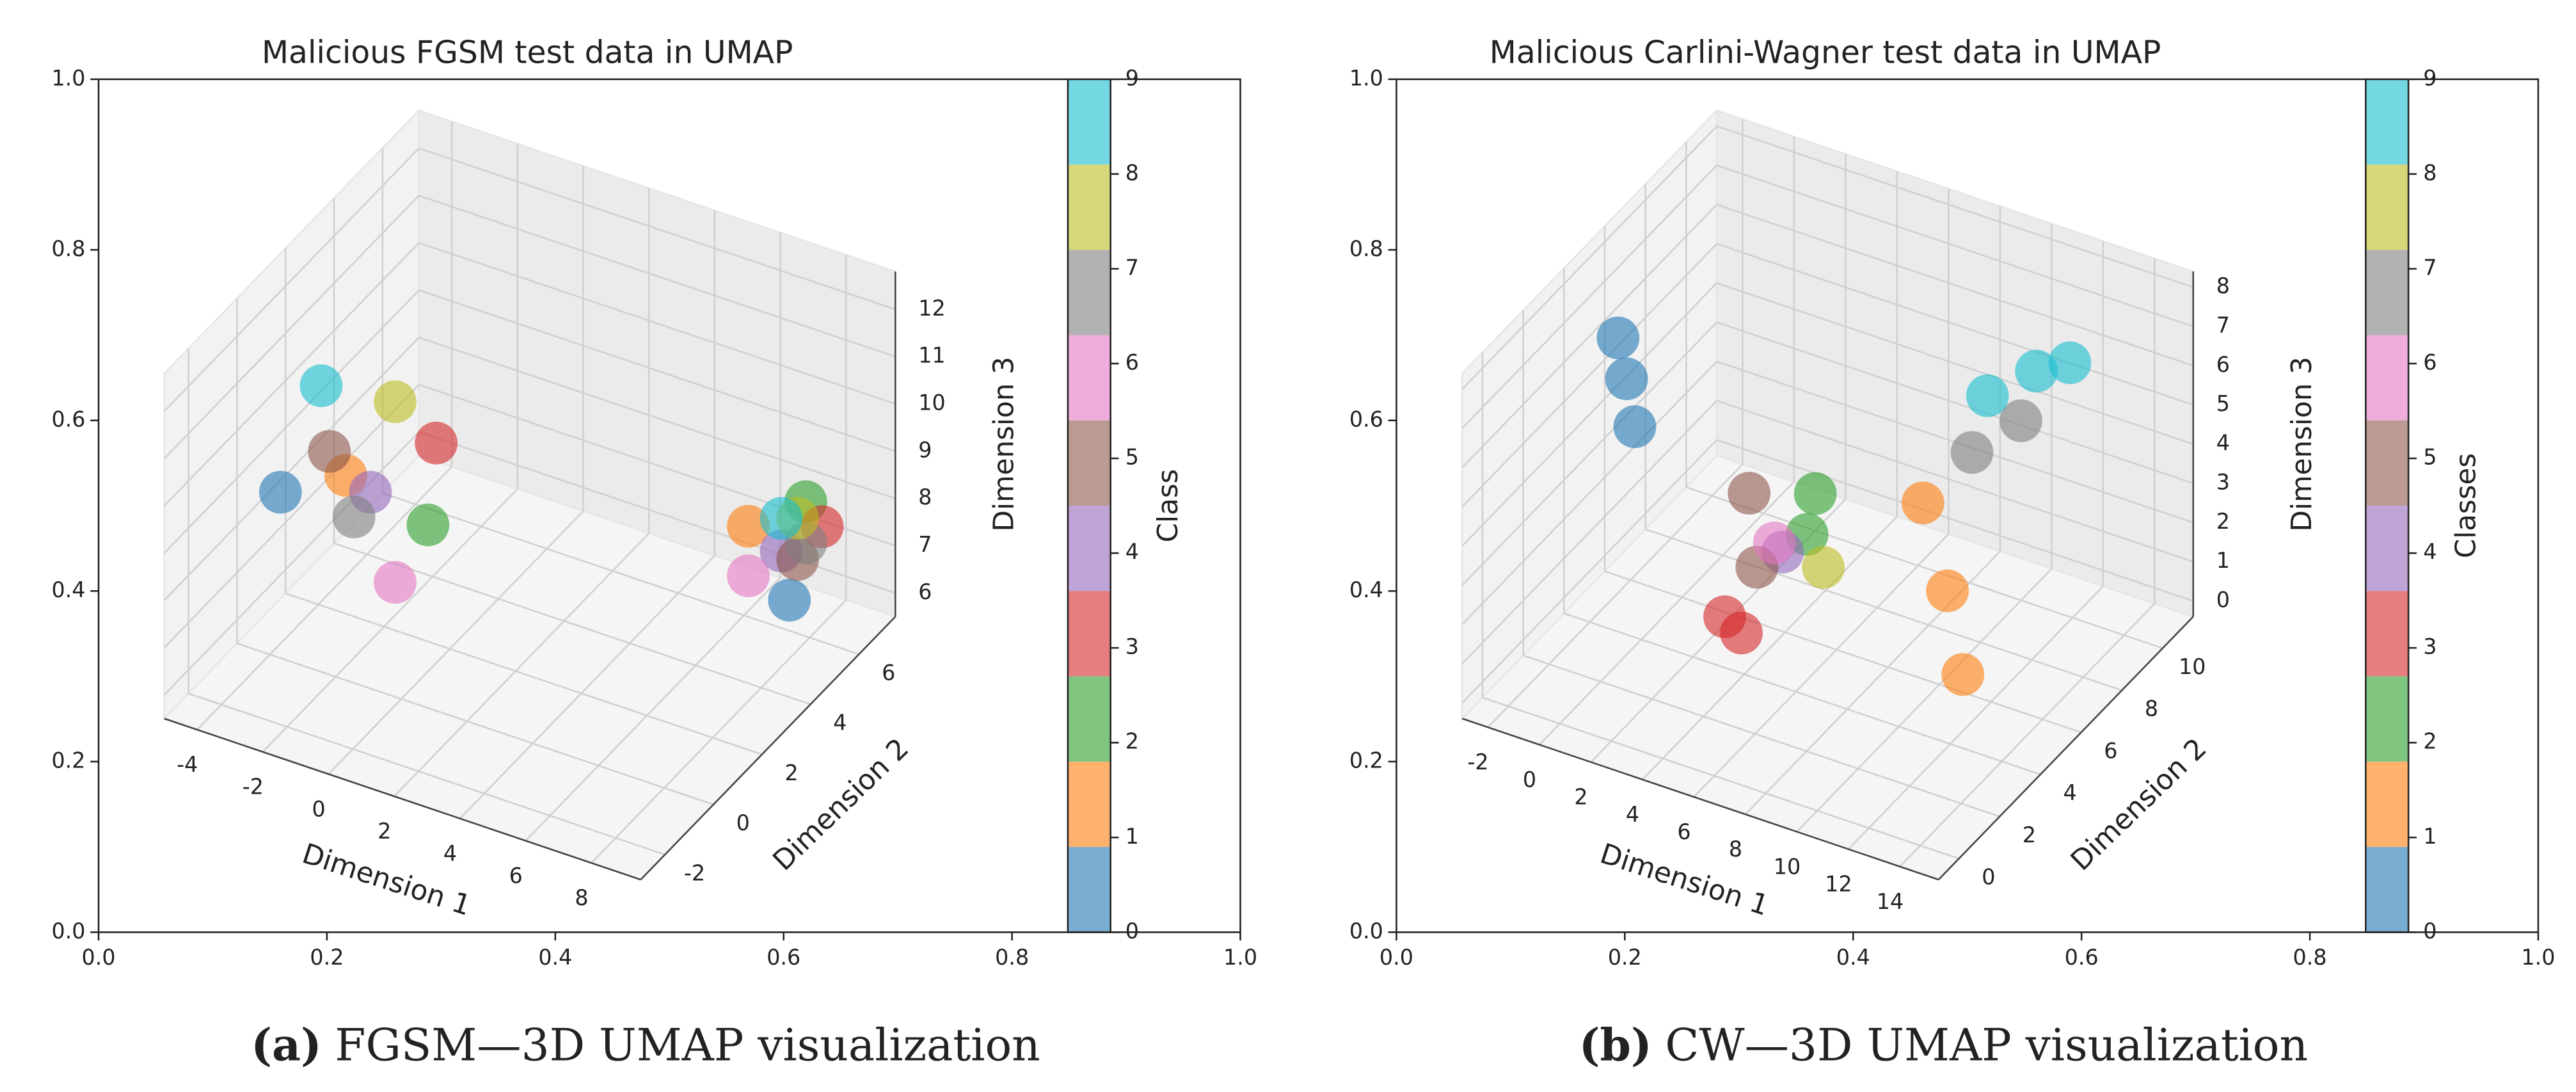 The width and height of the screenshot is (2576, 1092). I want to click on z3-tick-label: 1, so click(2223, 561).